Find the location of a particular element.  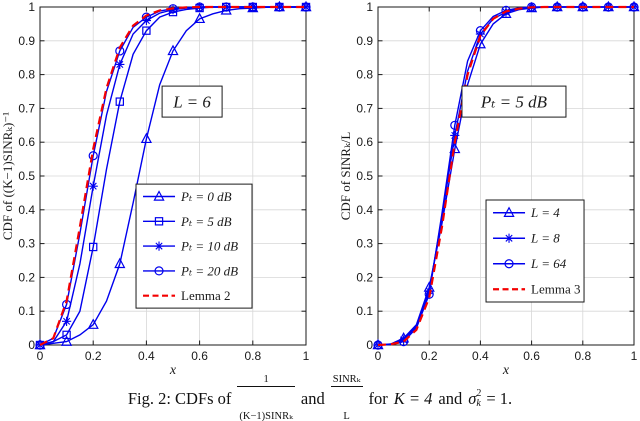

caption-sigma-exponents: 2 k is located at coordinates (479, 398).